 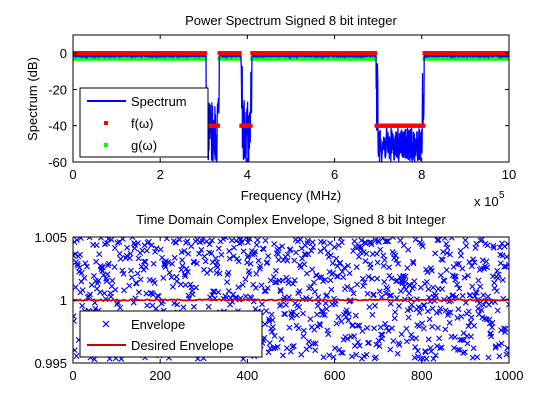 What do you see at coordinates (72, 174) in the screenshot?
I see `spectrum-x-tick-label: 0` at bounding box center [72, 174].